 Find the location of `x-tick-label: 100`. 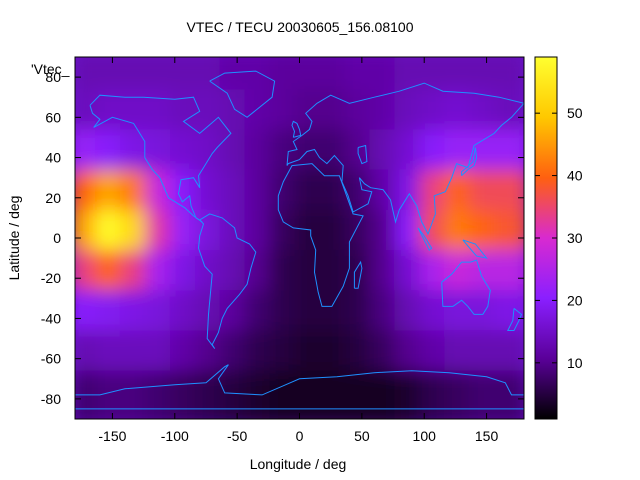

x-tick-label: 100 is located at coordinates (425, 436).